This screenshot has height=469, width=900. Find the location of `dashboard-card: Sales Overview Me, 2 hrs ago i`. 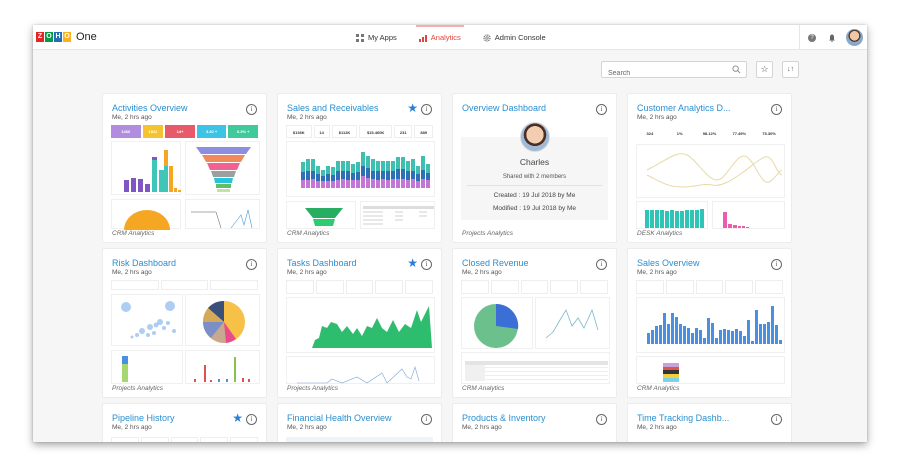

dashboard-card: Sales Overview Me, 2 hrs ago i is located at coordinates (709, 323).